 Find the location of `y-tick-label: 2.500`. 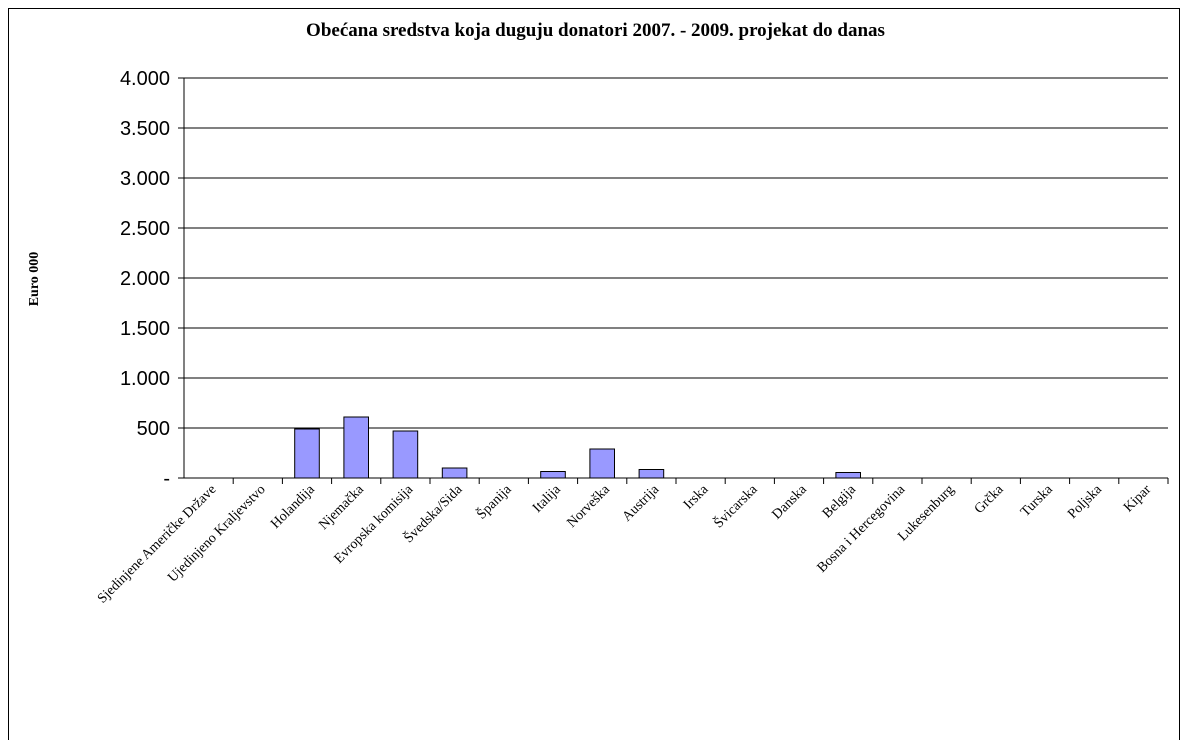

y-tick-label: 2.500 is located at coordinates (145, 229).